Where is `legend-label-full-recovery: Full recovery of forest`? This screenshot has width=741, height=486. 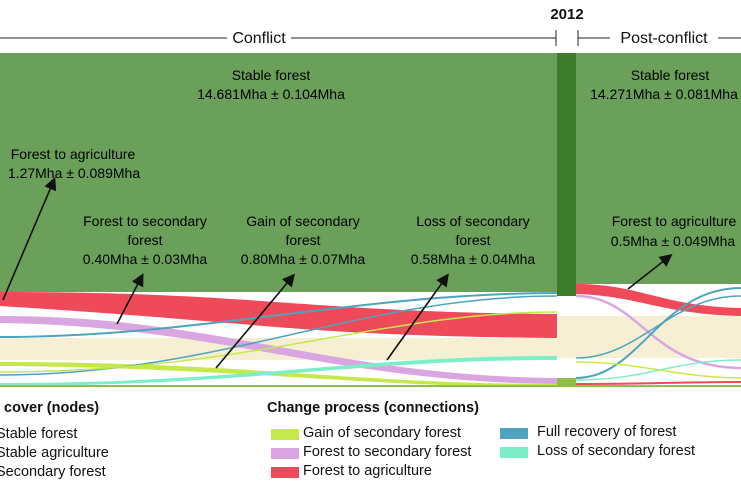 legend-label-full-recovery: Full recovery of forest is located at coordinates (607, 432).